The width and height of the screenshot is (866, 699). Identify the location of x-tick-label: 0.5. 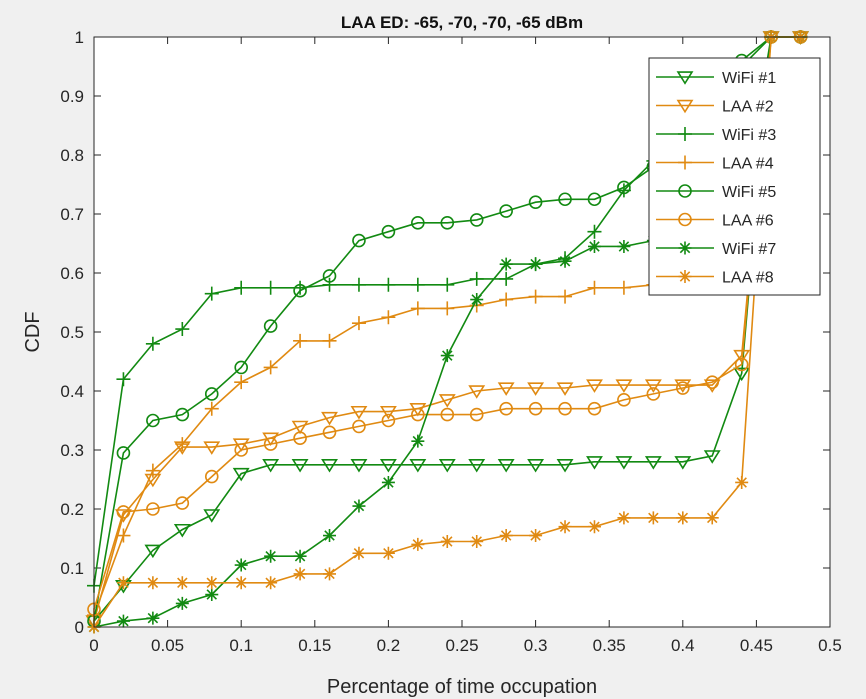
(830, 645).